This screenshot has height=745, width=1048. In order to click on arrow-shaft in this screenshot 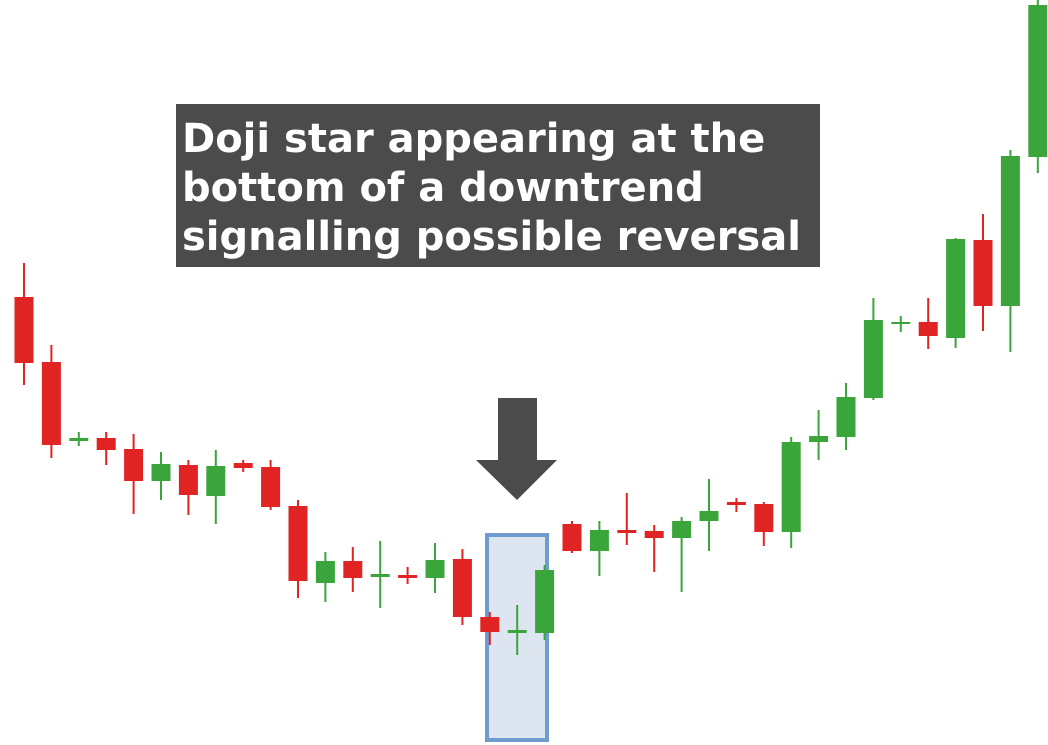, I will do `click(517, 429)`.